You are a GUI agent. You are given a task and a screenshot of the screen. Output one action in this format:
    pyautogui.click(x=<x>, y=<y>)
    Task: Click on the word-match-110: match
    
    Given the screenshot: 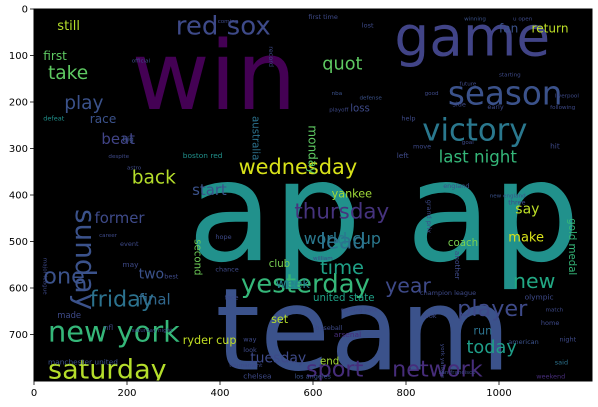 What is the action you would take?
    pyautogui.click(x=555, y=310)
    